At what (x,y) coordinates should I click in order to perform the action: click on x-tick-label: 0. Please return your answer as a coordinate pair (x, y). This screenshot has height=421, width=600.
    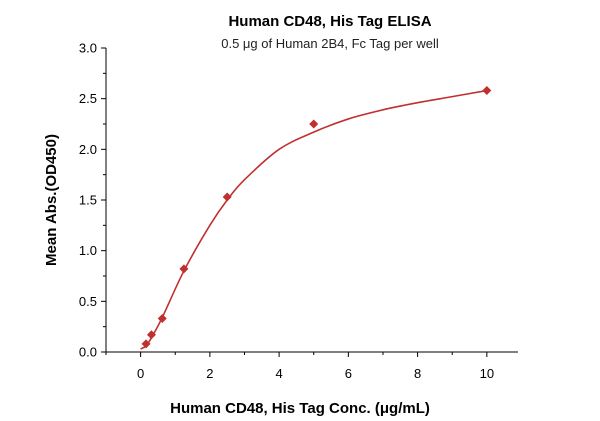
    Looking at the image, I should click on (140, 373).